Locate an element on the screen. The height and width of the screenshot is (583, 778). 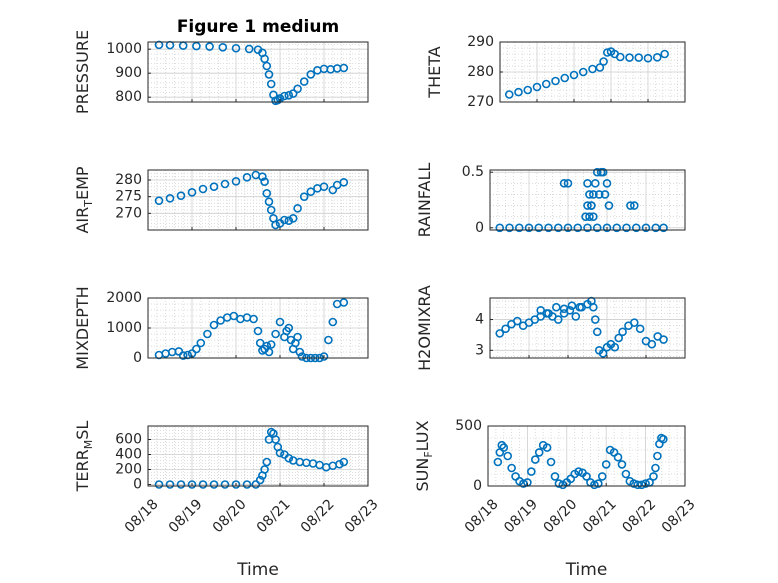
plot-area is located at coordinates (587, 200).